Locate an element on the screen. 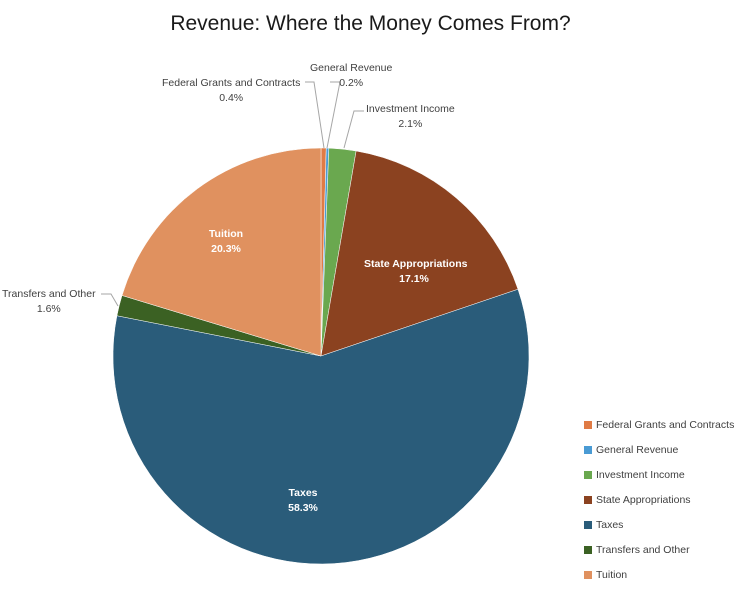 The image size is (741, 596). leader-lines is located at coordinates (232, 194).